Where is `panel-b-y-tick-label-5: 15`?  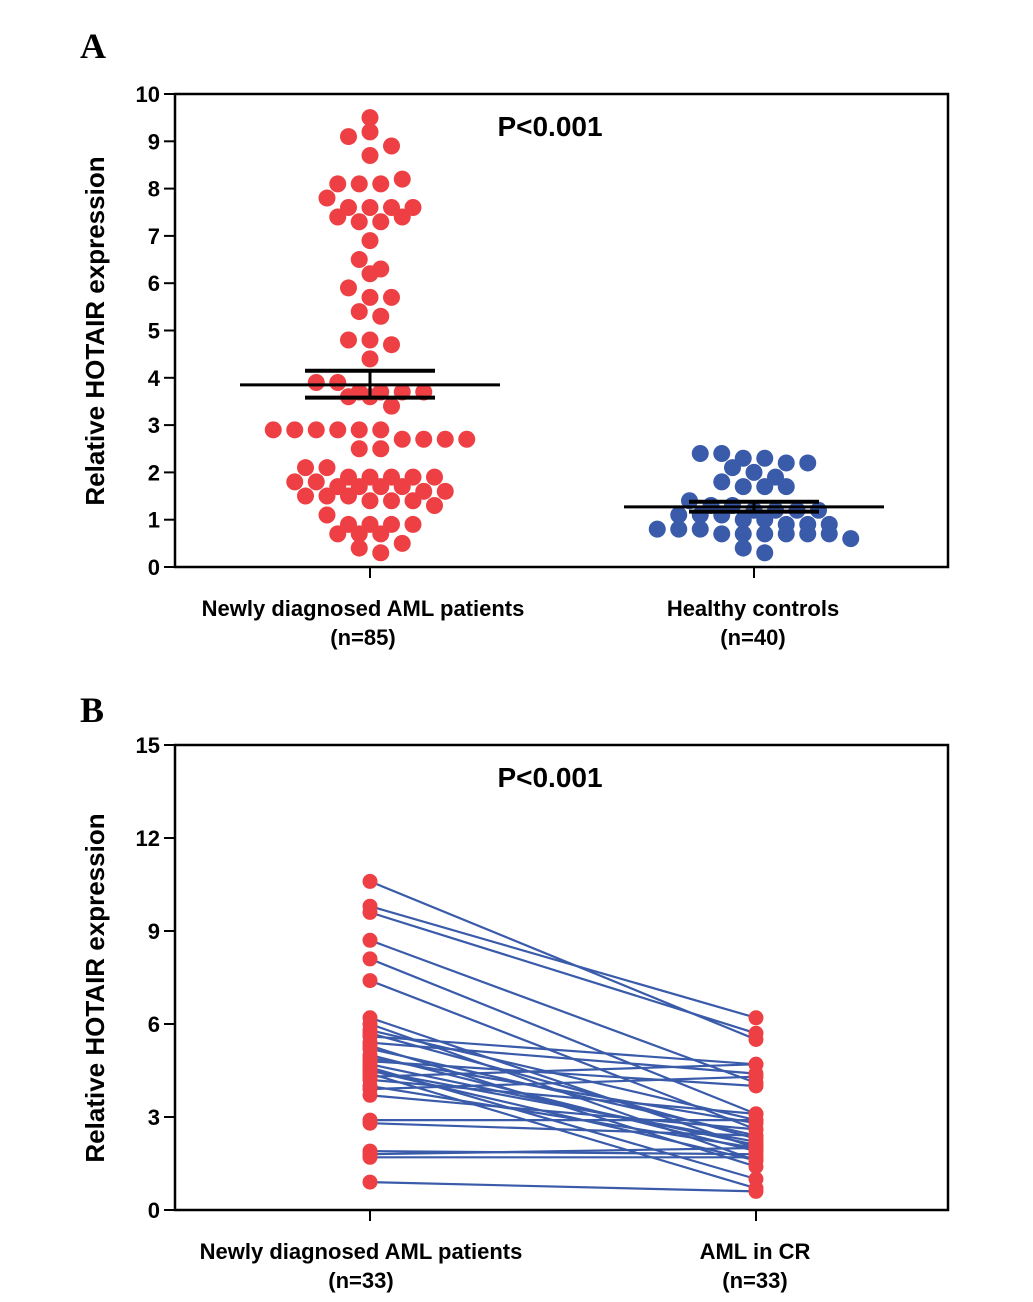
panel-b-y-tick-label-5: 15 is located at coordinates (148, 745).